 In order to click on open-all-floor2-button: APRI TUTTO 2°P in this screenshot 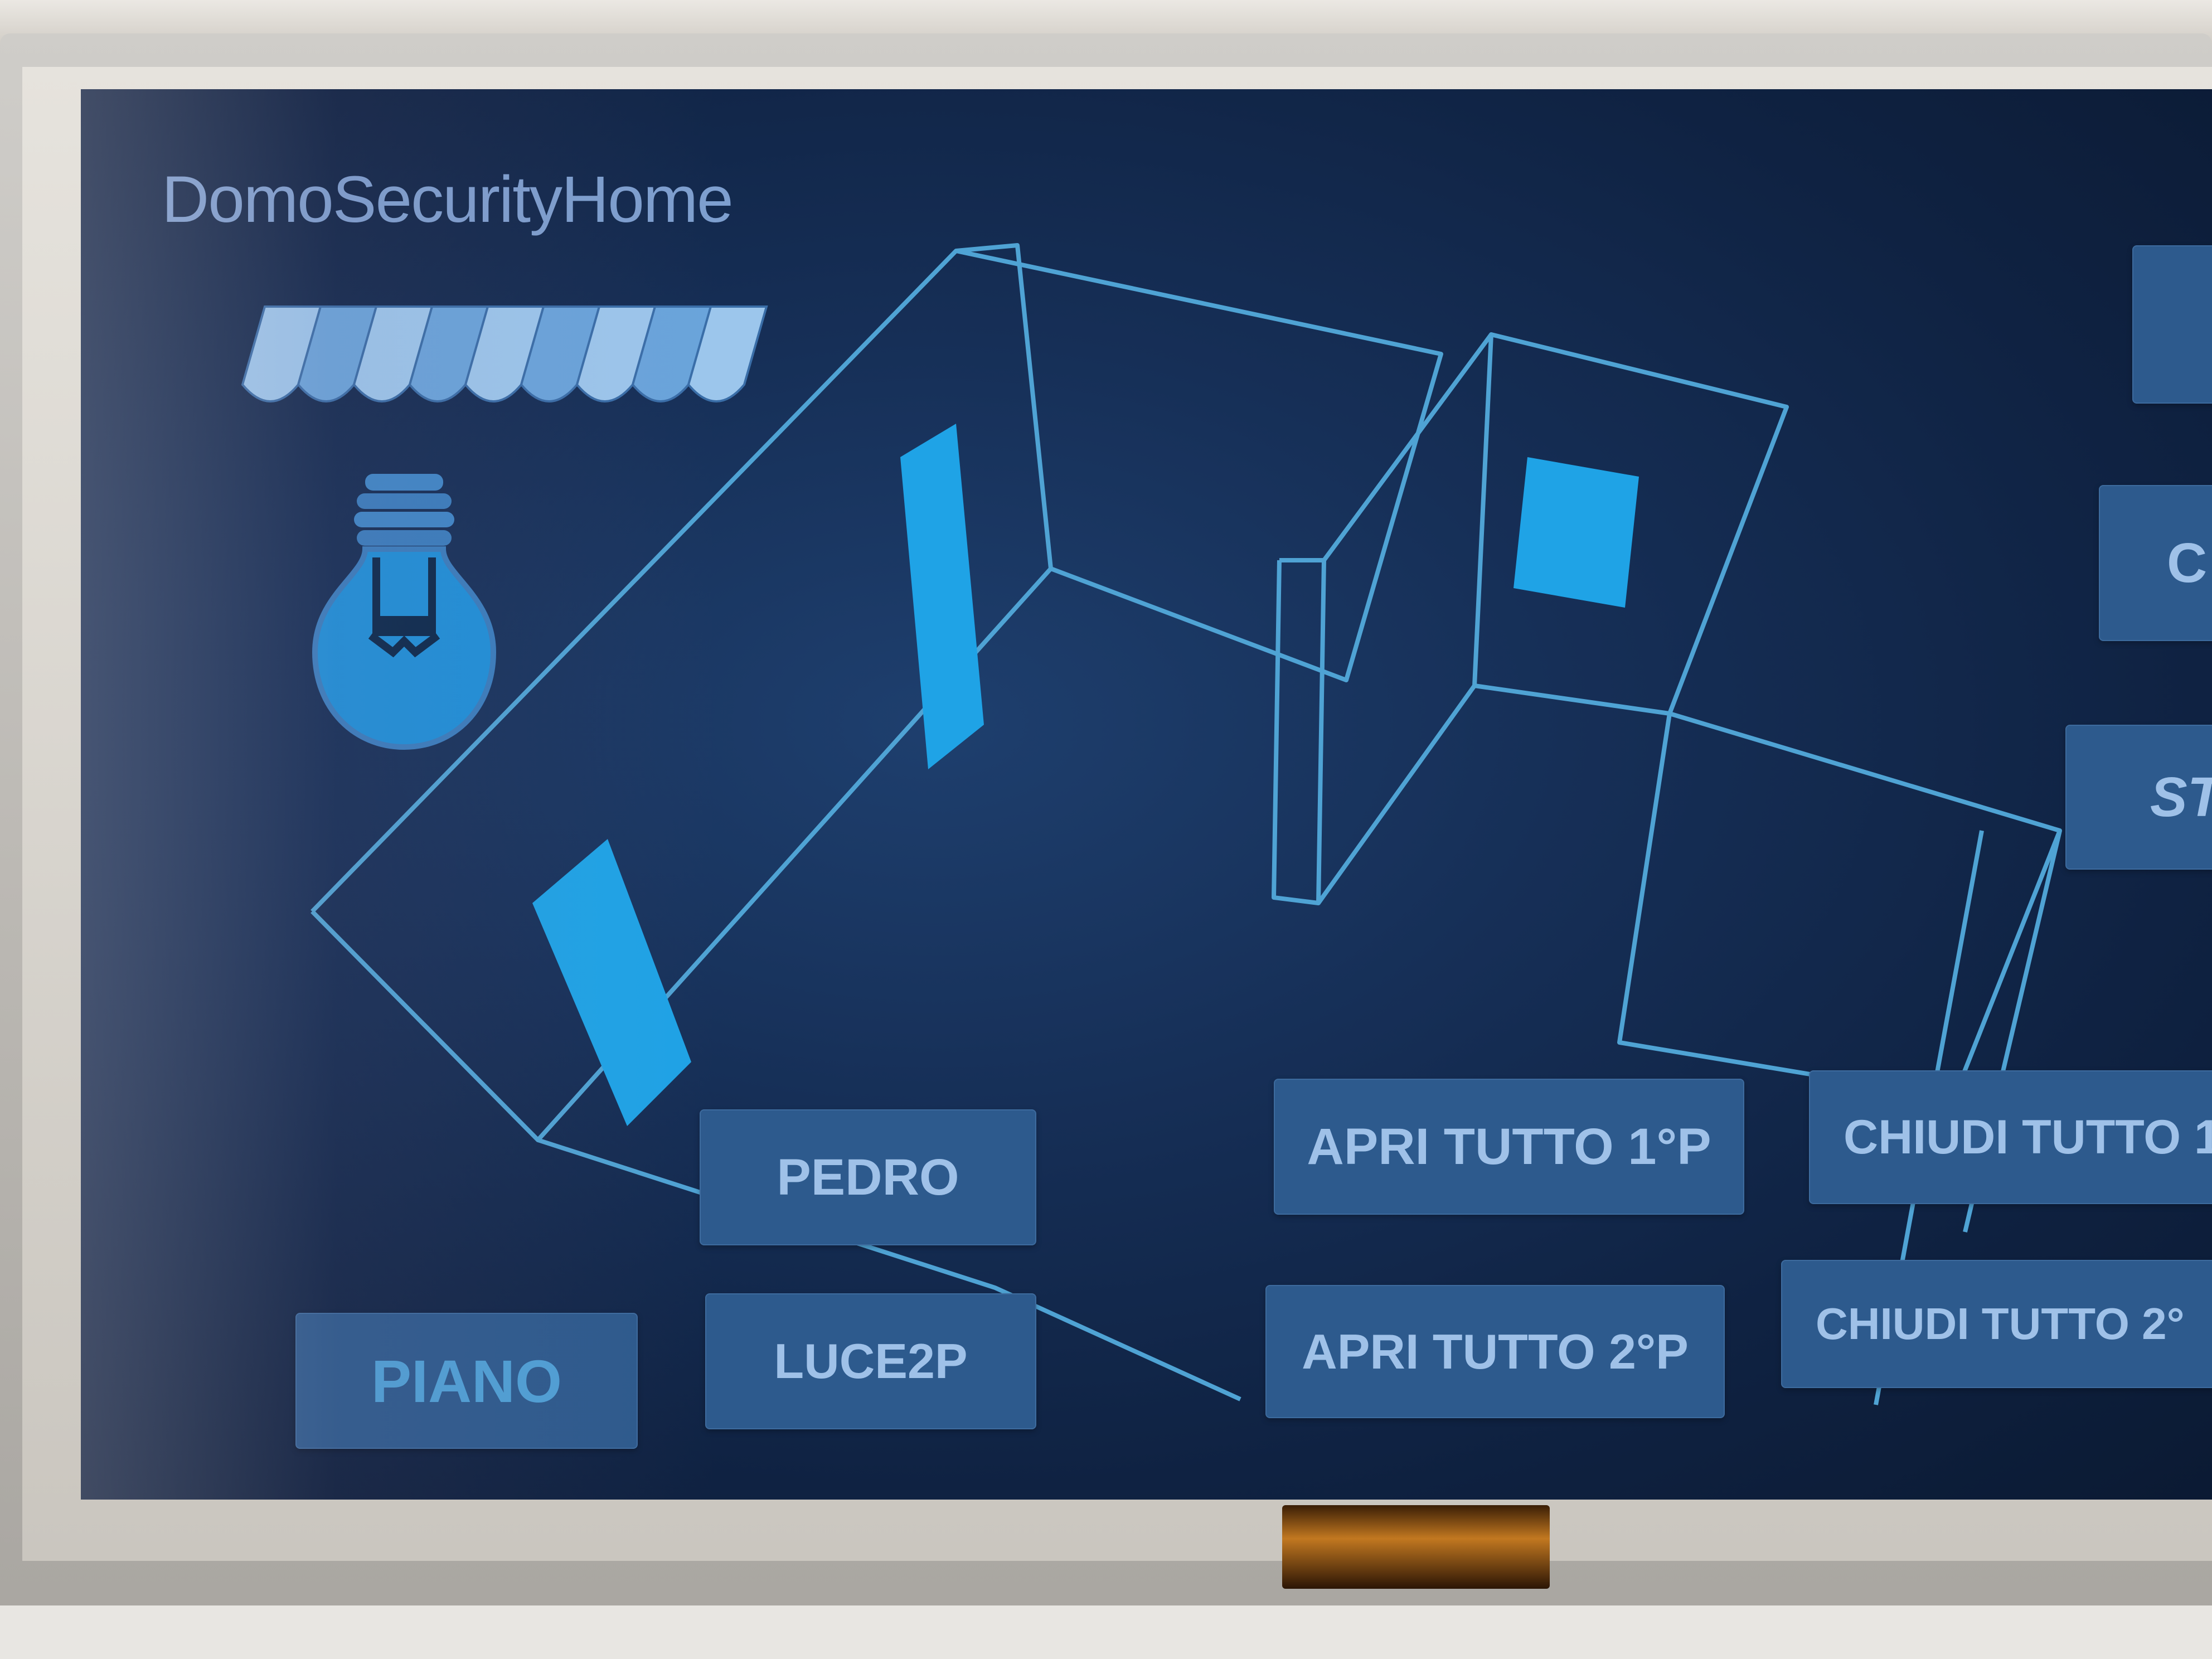, I will do `click(1495, 1351)`.